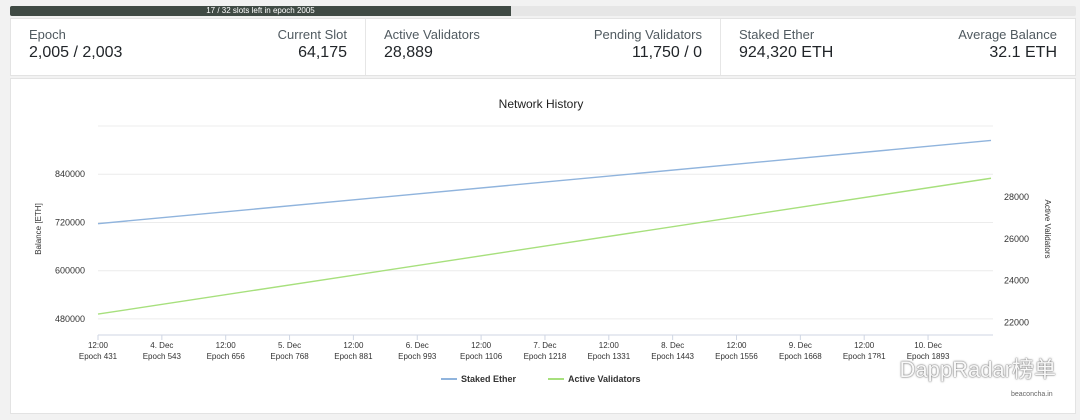  I want to click on y2-tick-label: 26000, so click(1016, 239).